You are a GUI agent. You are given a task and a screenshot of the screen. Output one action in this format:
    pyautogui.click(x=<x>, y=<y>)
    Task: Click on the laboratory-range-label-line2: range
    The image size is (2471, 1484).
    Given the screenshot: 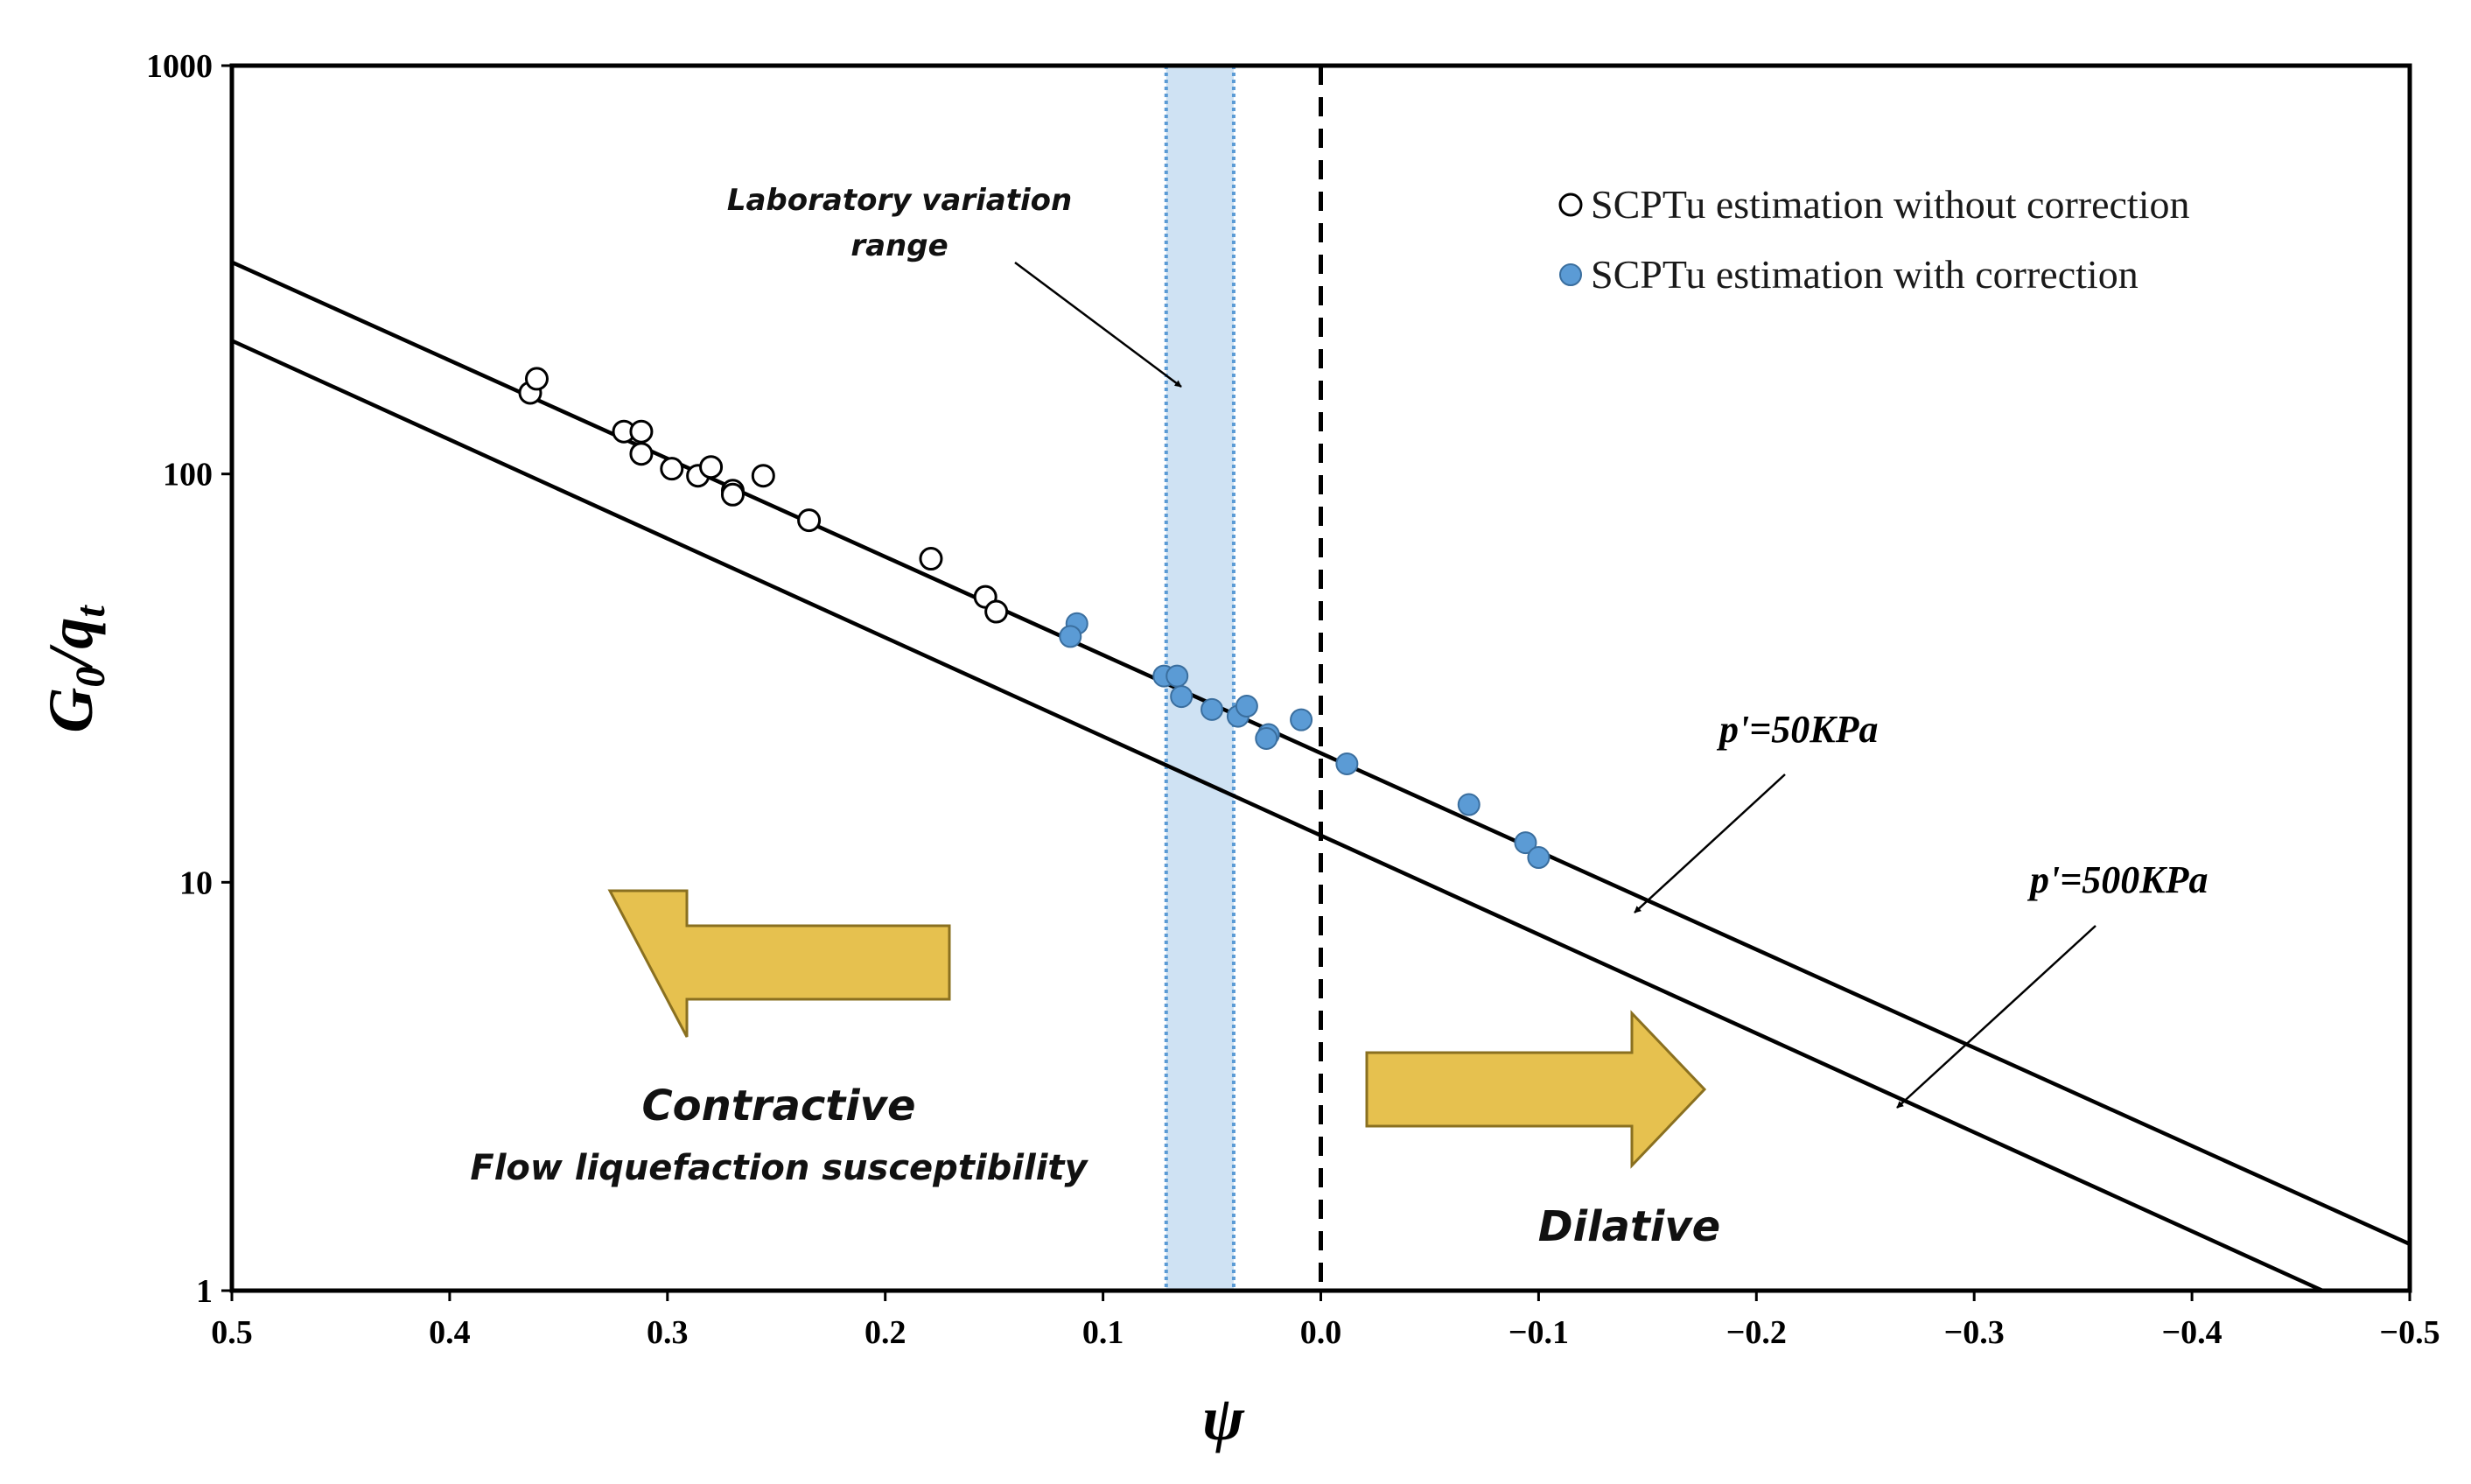 What is the action you would take?
    pyautogui.click(x=899, y=245)
    